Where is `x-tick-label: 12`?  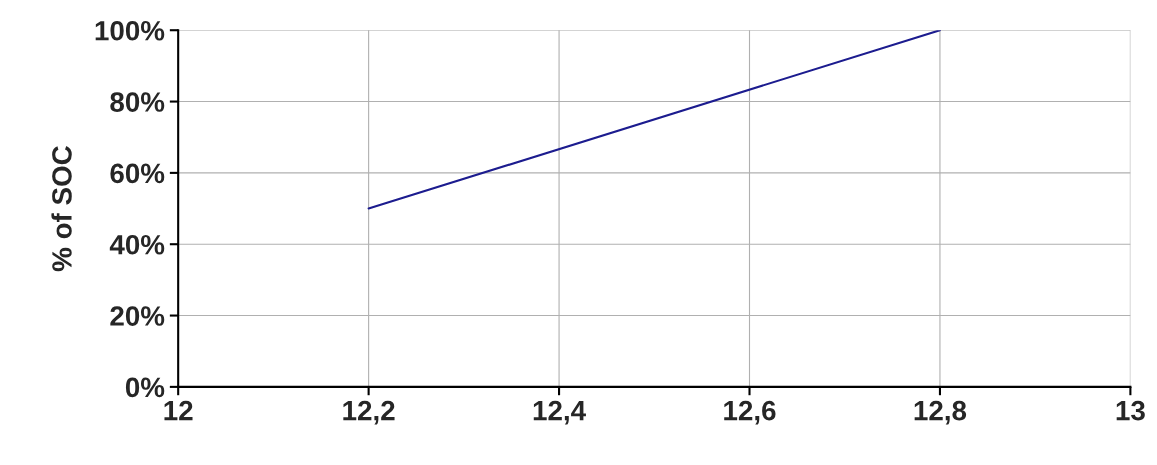 x-tick-label: 12 is located at coordinates (178, 410).